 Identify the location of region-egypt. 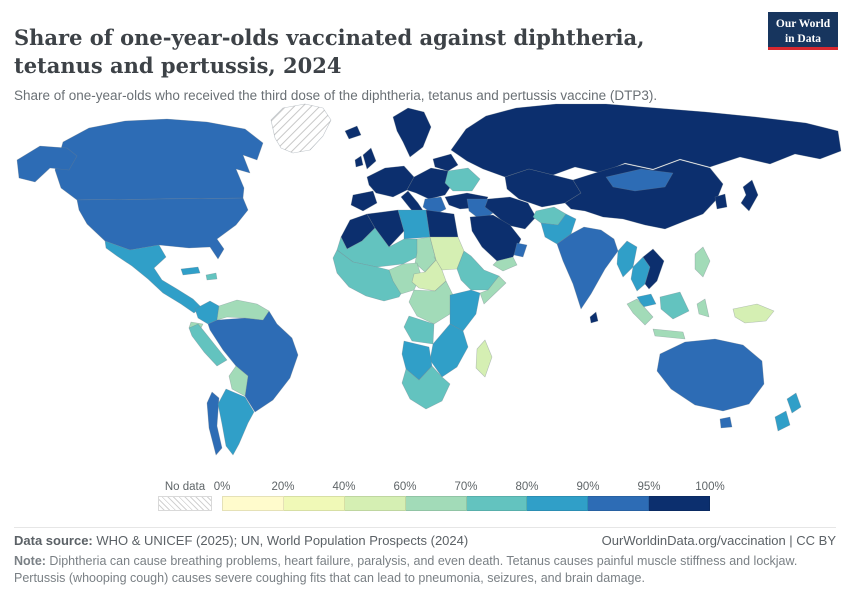
(442, 223).